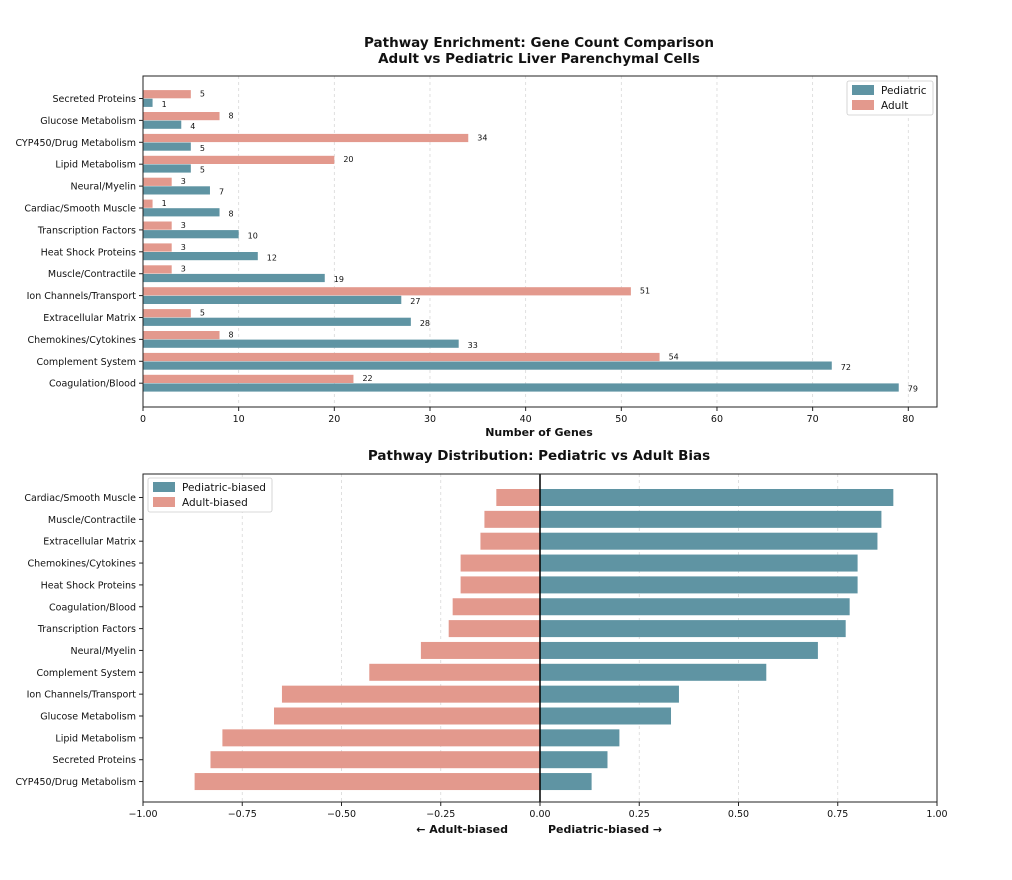 This screenshot has width=1012, height=880. Describe the element at coordinates (341, 814) in the screenshot. I see `chart2-x-tick-label: −0.50` at that location.